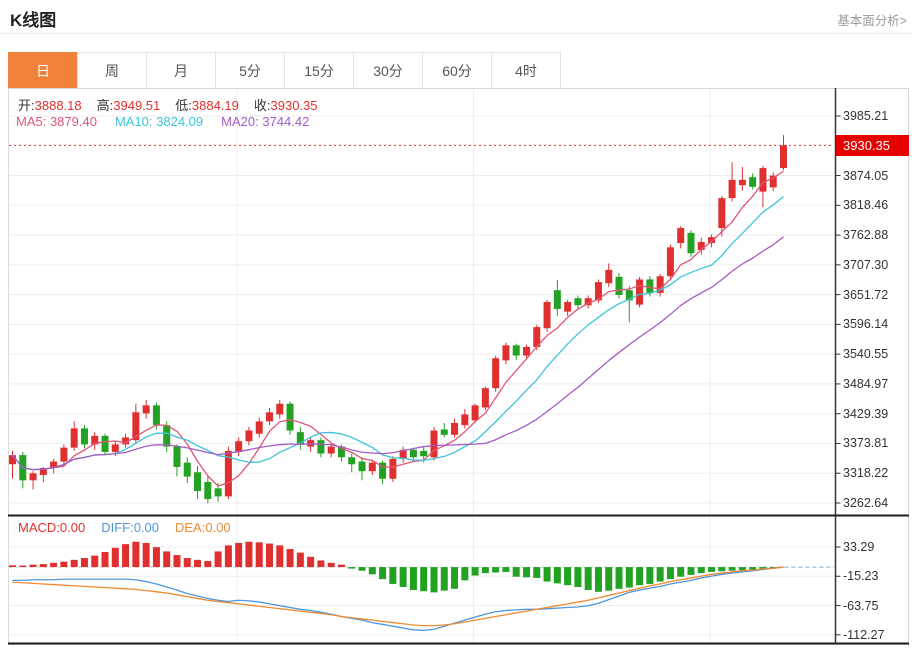 The width and height of the screenshot is (912, 648). What do you see at coordinates (456, 33) in the screenshot?
I see `header-divider` at bounding box center [456, 33].